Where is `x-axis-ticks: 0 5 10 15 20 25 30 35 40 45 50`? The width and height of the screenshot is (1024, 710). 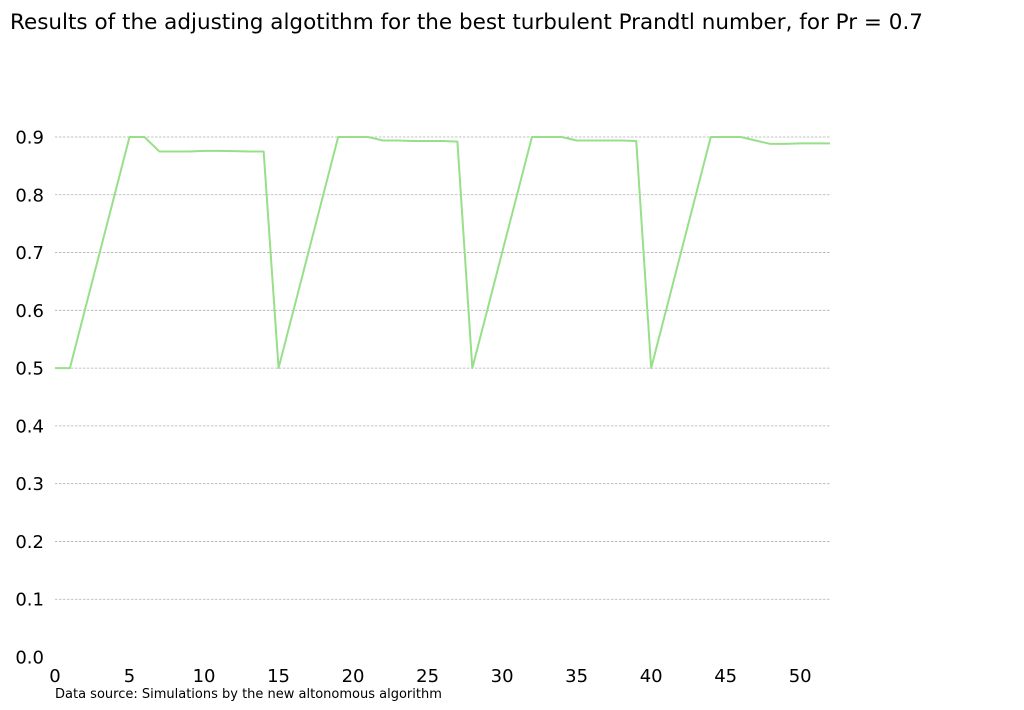
x-axis-ticks: 0 5 10 15 20 25 30 35 40 45 50 is located at coordinates (430, 676).